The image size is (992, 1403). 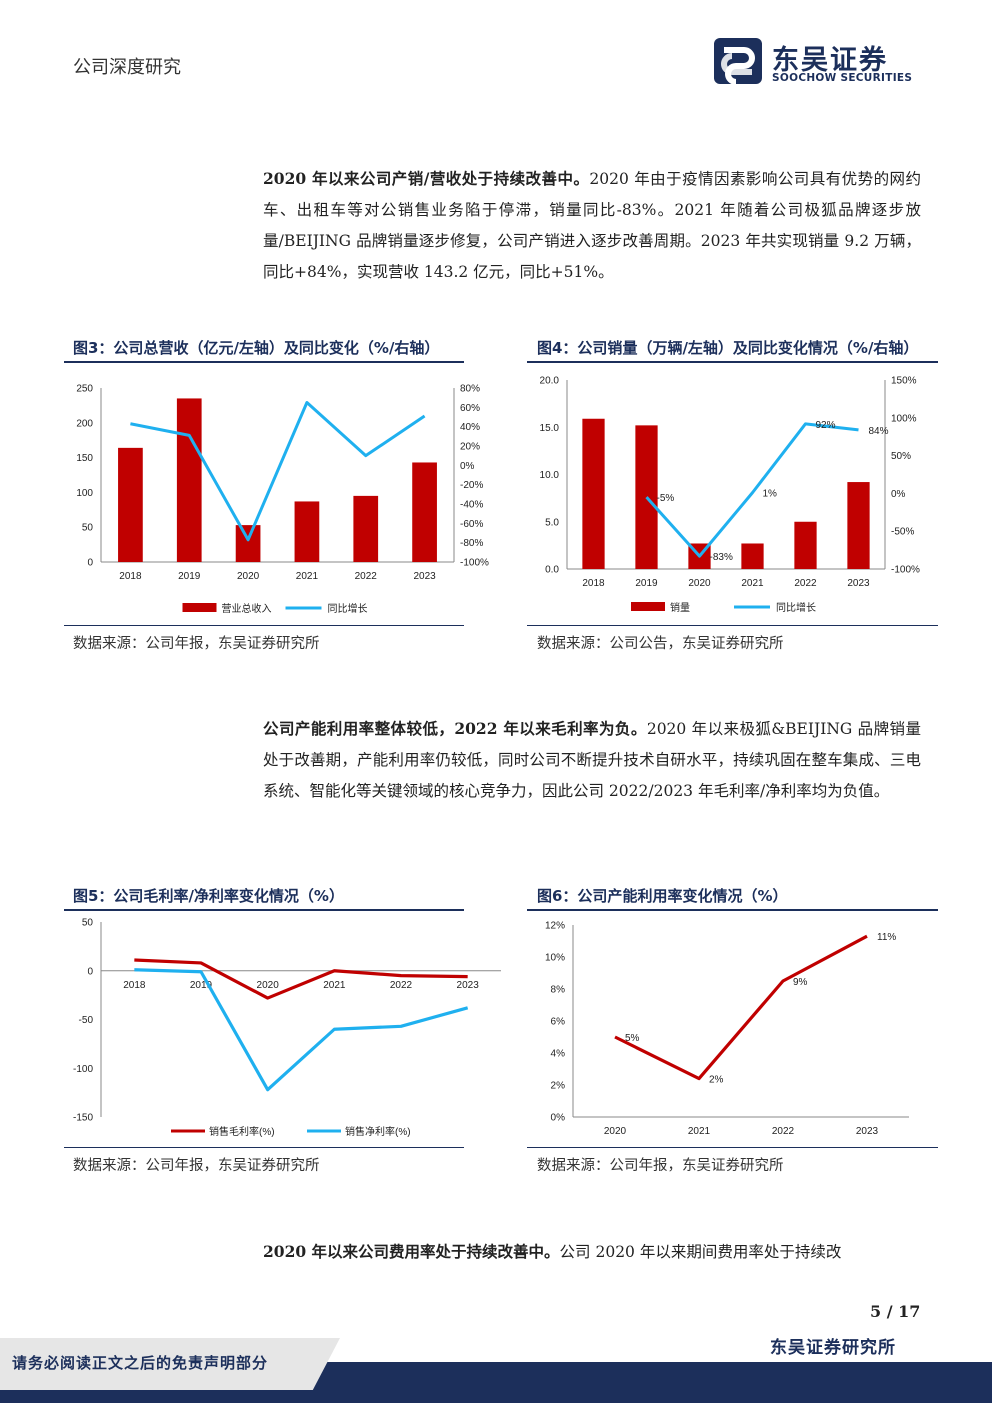 I want to click on fig6-top-rule, so click(x=732, y=910).